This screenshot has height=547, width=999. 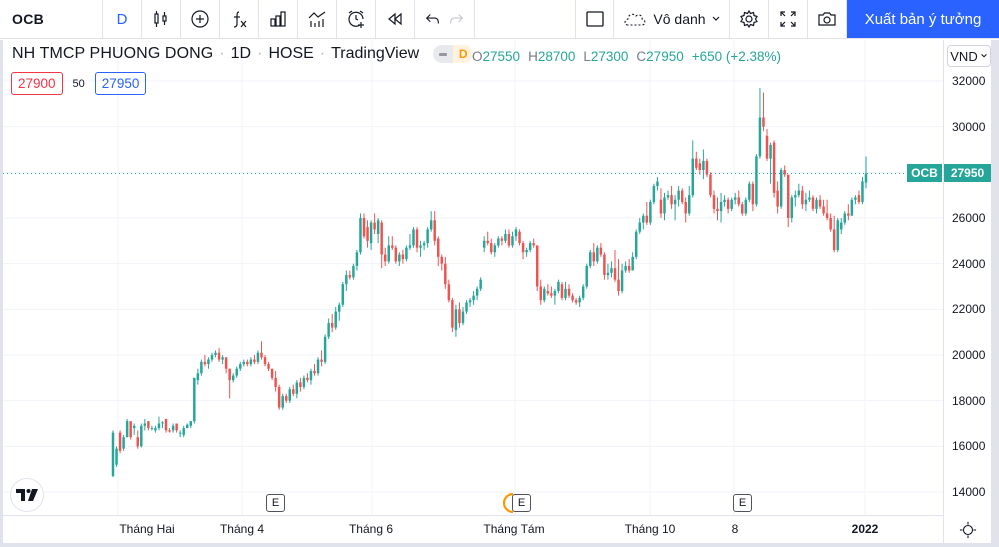 I want to click on legend-interval: 1D, so click(x=241, y=53).